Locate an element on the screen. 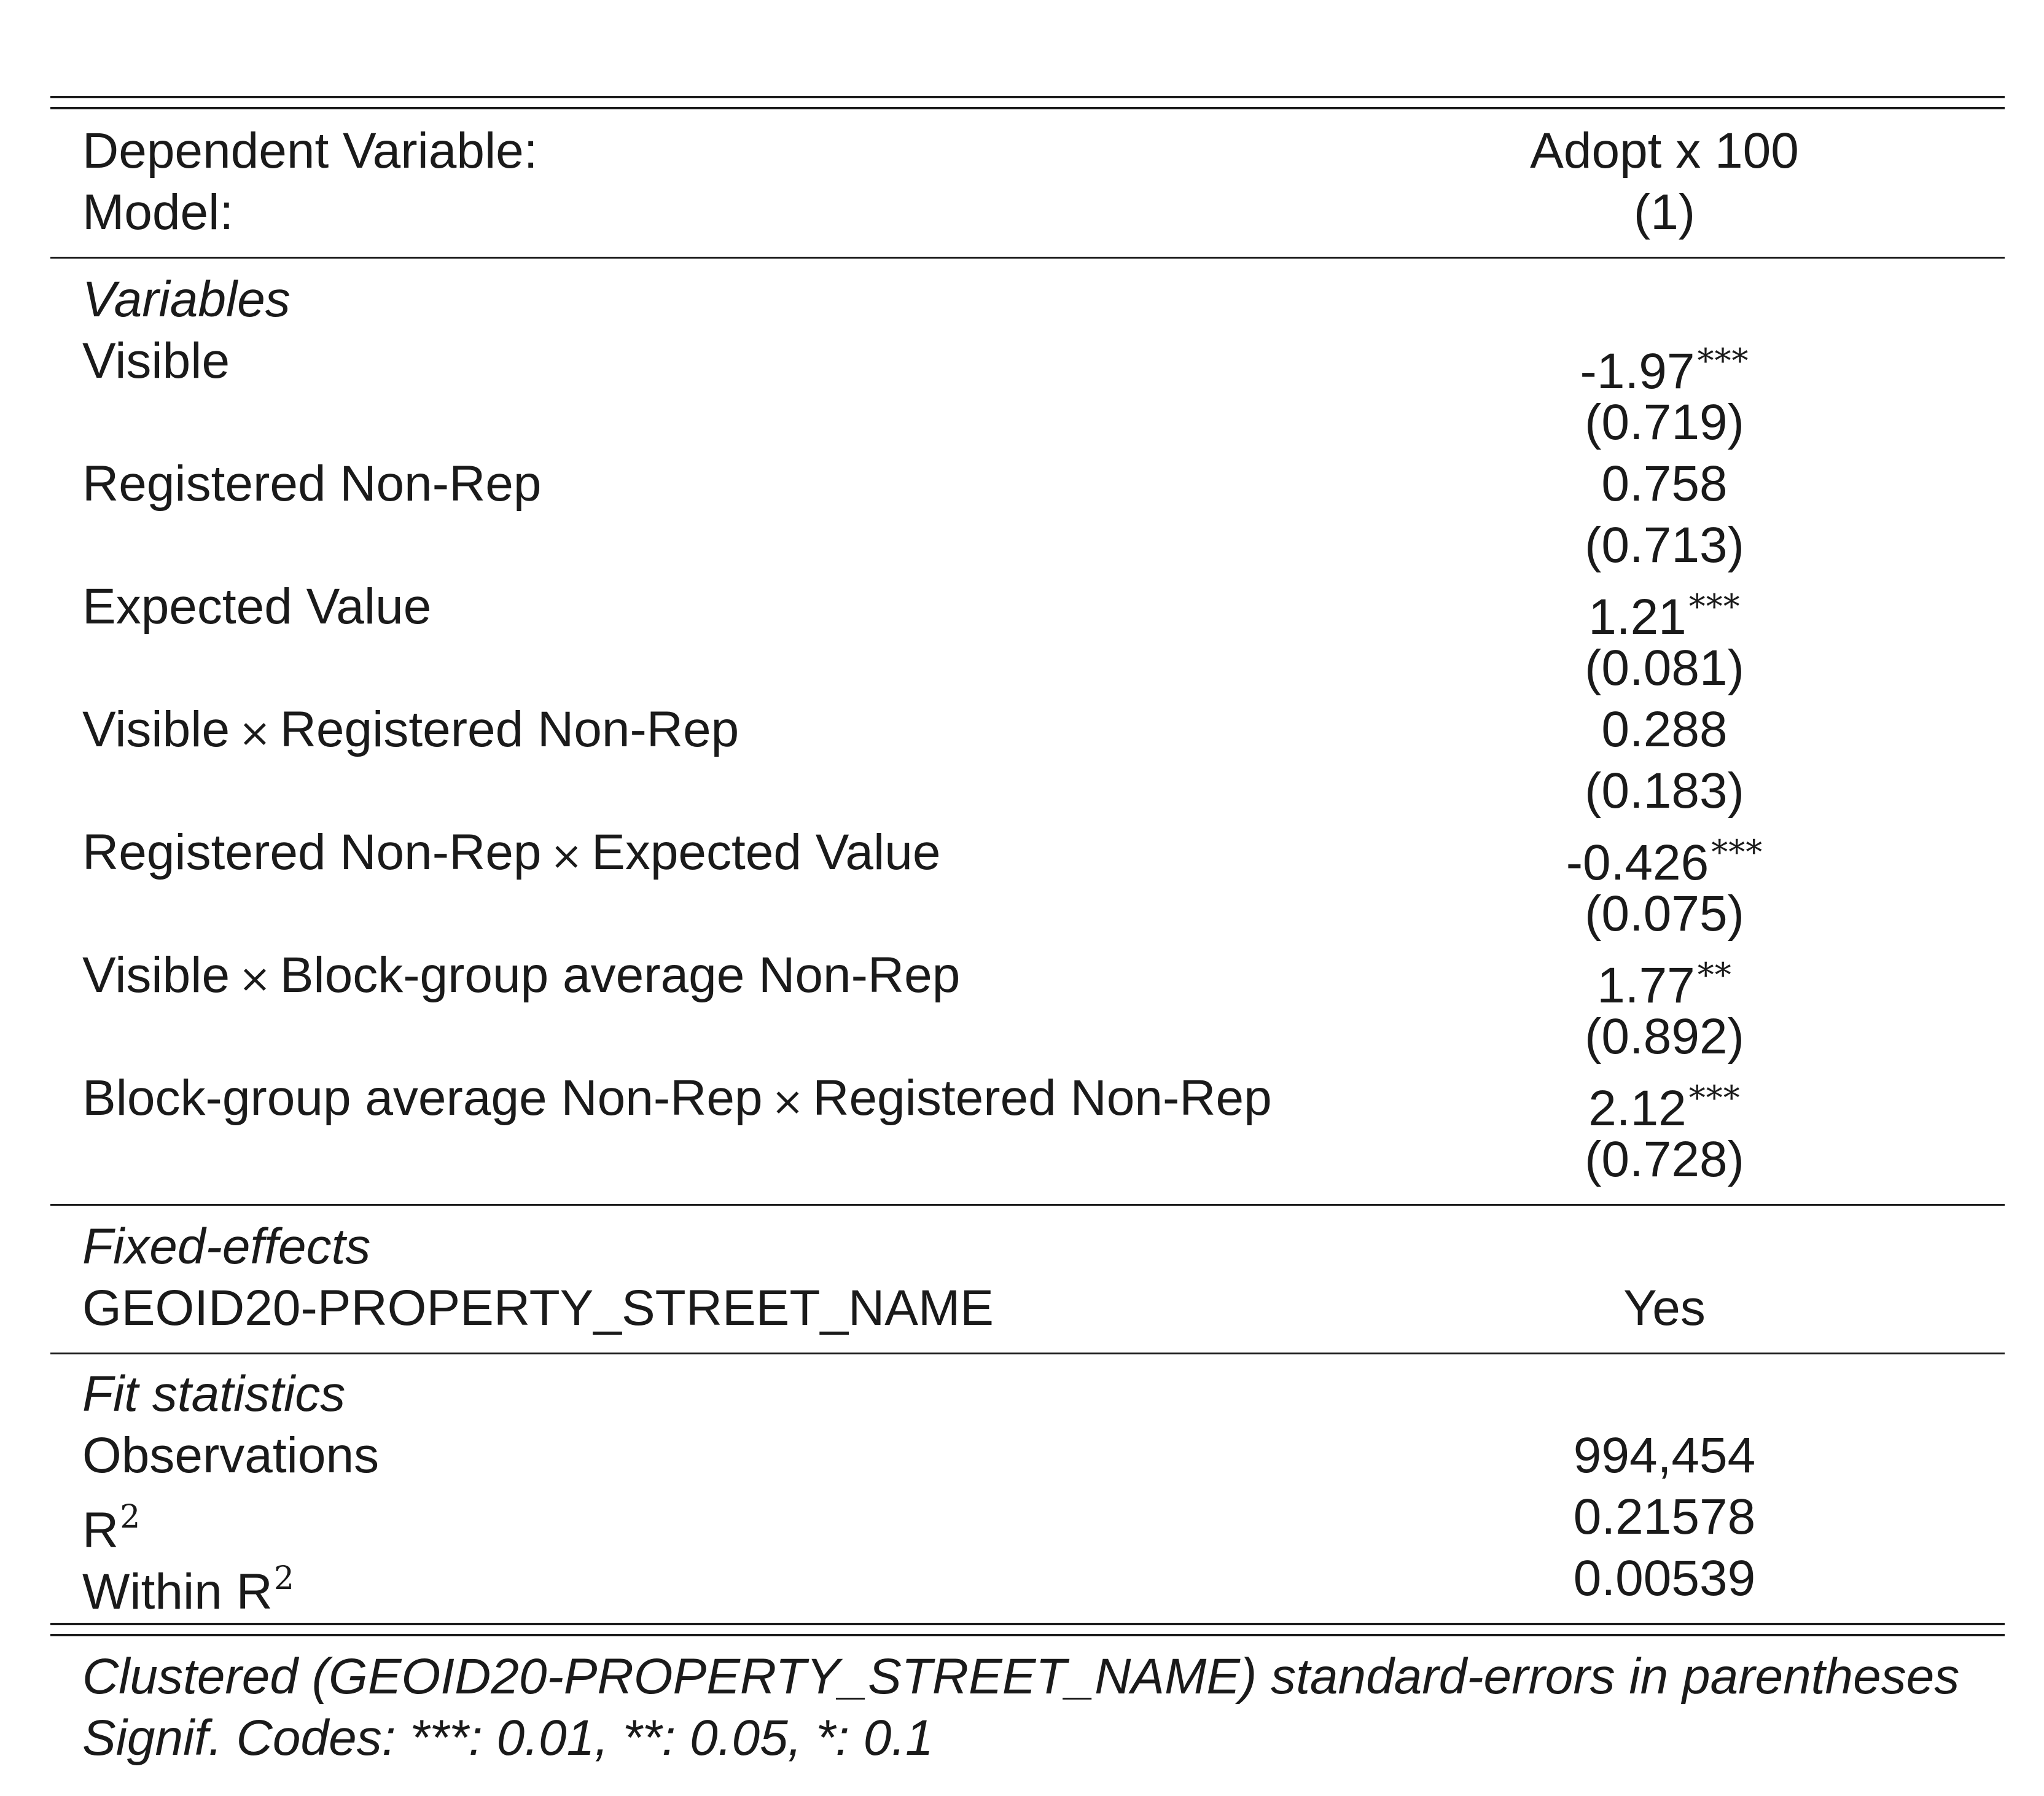  variable-row: Registered Non-Rep 0.758 is located at coordinates (1022, 484).